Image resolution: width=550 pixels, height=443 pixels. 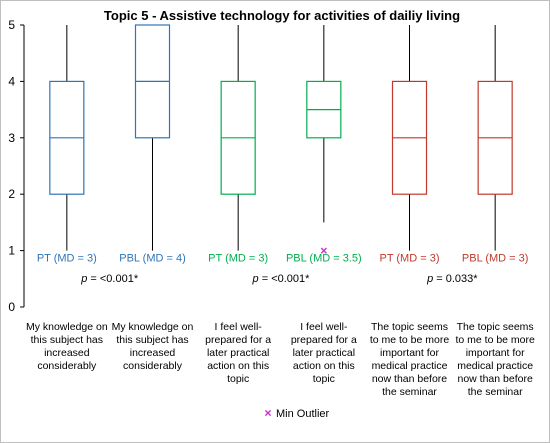 I want to click on y-tick-label: 1, so click(x=11, y=251).